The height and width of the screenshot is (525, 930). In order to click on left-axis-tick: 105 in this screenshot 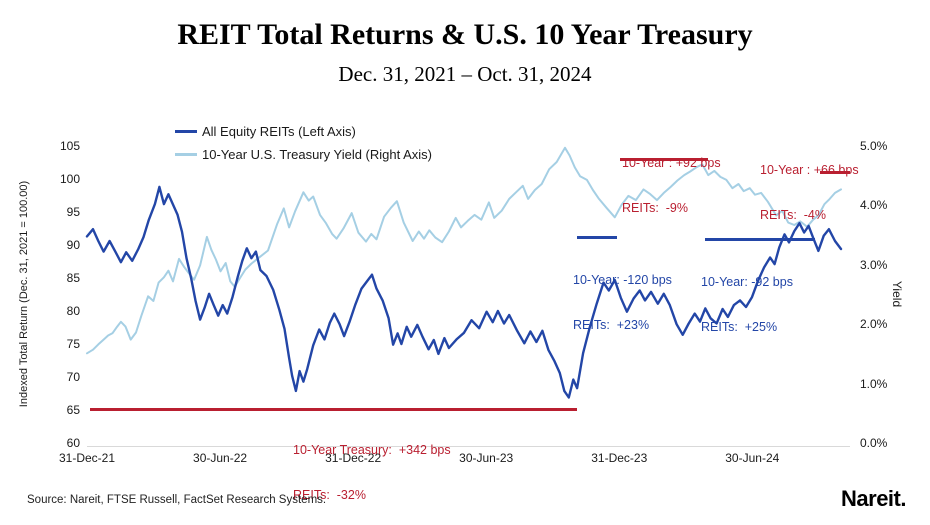, I will do `click(69, 146)`.